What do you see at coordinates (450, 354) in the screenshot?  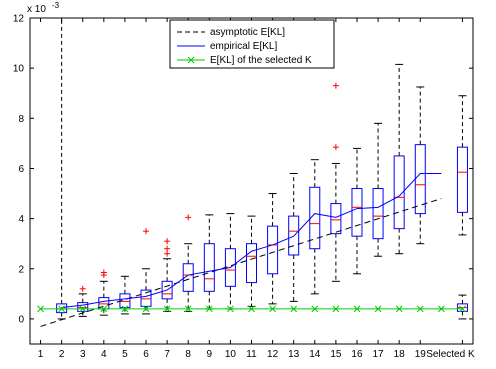 I see `x-tick-label-20: Selected K` at bounding box center [450, 354].